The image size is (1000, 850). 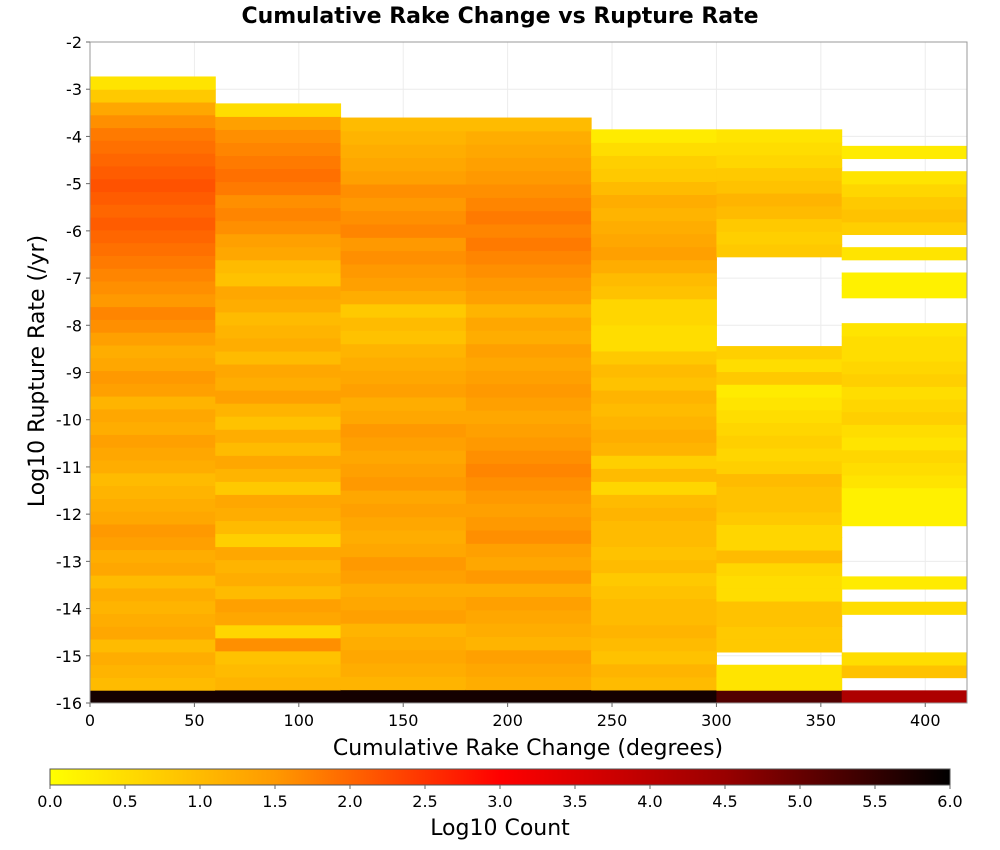 What do you see at coordinates (74, 136) in the screenshot?
I see `y-tick-label: -4` at bounding box center [74, 136].